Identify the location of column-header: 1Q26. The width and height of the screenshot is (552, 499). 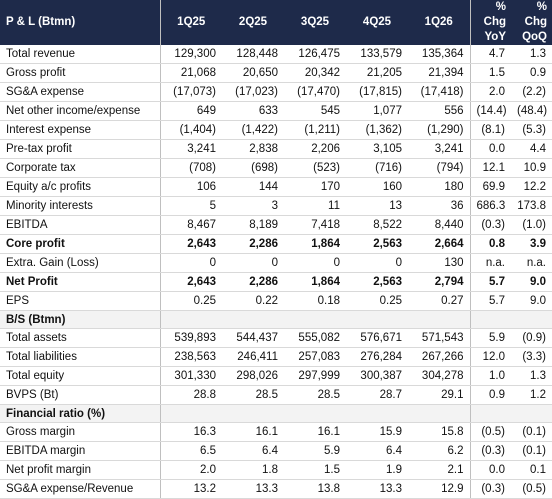
(439, 22).